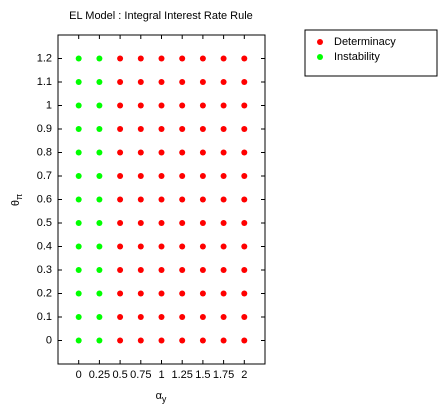 The width and height of the screenshot is (438, 410). I want to click on x-tick-label: 0.25, so click(99, 375).